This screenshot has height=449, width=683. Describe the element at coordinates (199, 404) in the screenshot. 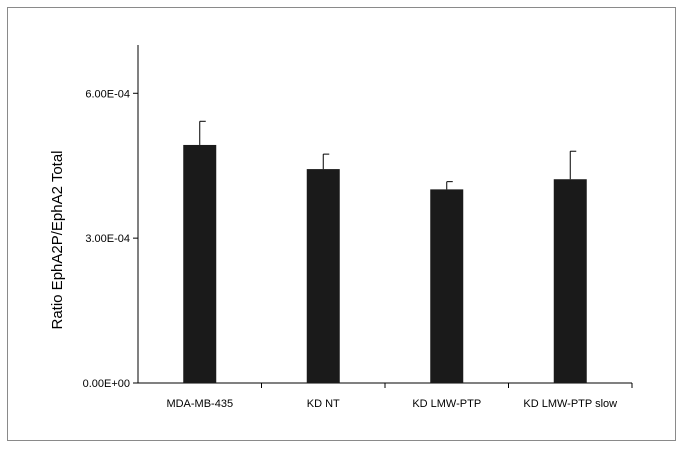

I see `x-tick-label: MDA-MB-435` at that location.